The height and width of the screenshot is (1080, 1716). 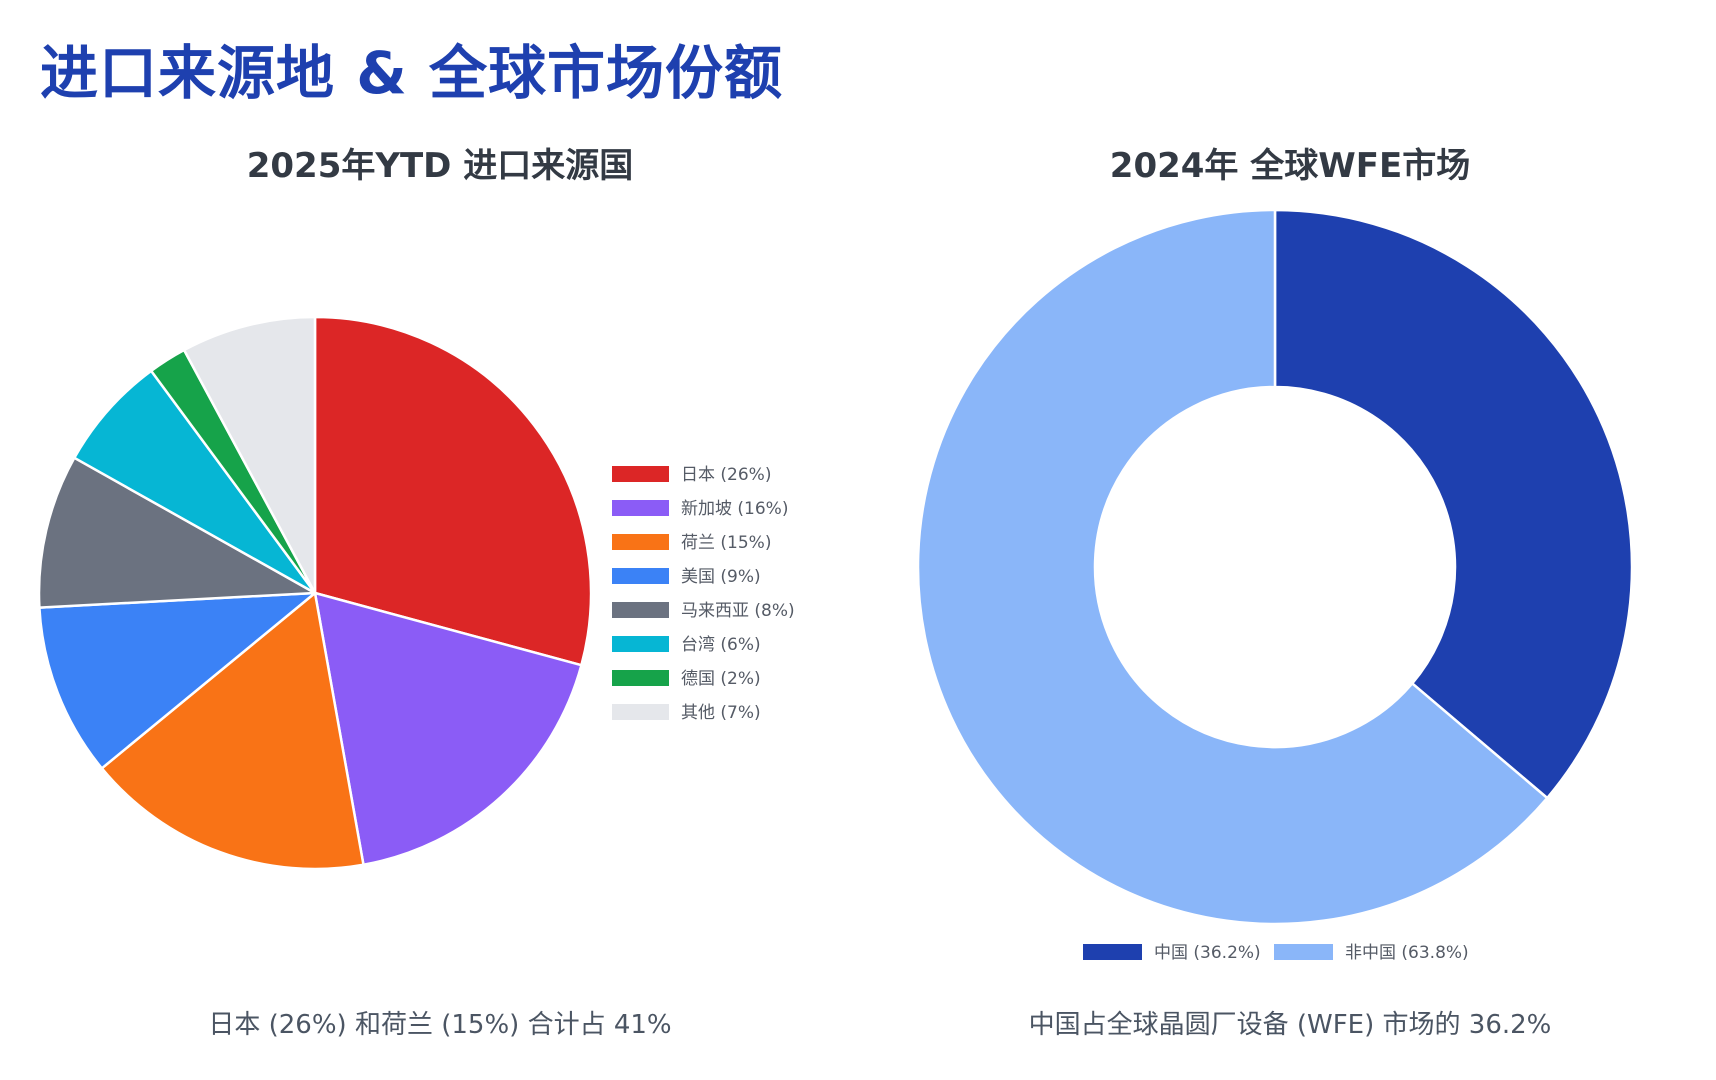 What do you see at coordinates (734, 509) in the screenshot?
I see `import-legend-label: 新加坡 (16%)` at bounding box center [734, 509].